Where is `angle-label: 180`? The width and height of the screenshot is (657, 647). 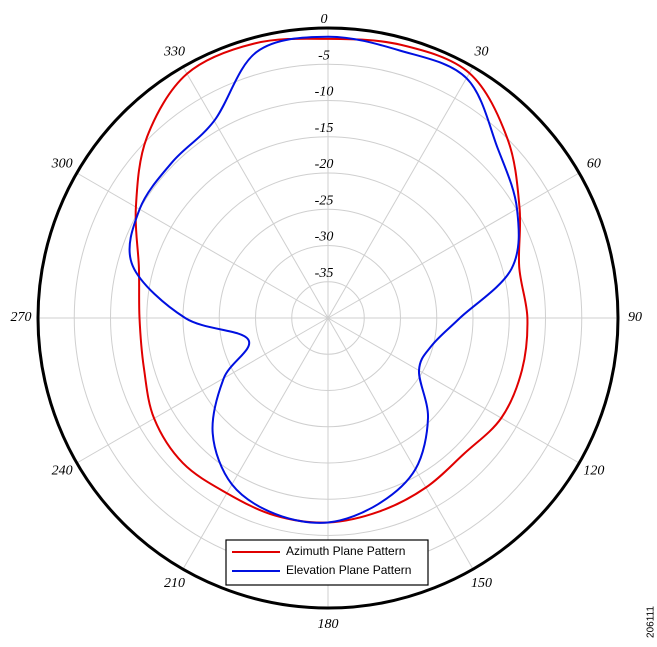 angle-label: 180 is located at coordinates (328, 624).